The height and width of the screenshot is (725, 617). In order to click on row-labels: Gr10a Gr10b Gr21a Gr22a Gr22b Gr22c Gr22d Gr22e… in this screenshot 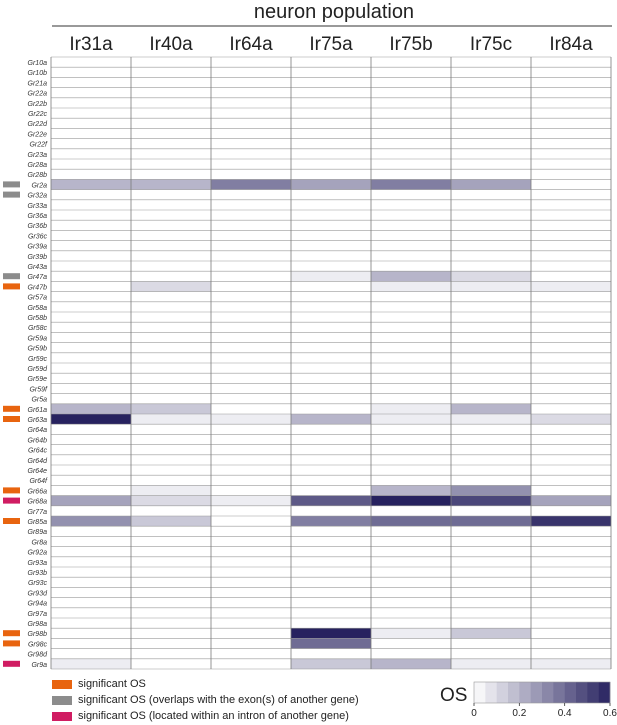, I will do `click(38, 364)`.